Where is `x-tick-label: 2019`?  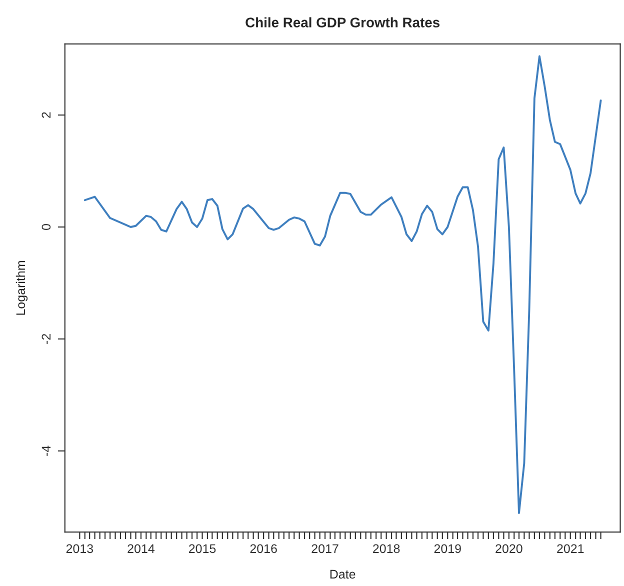
x-tick-label: 2019 is located at coordinates (447, 549).